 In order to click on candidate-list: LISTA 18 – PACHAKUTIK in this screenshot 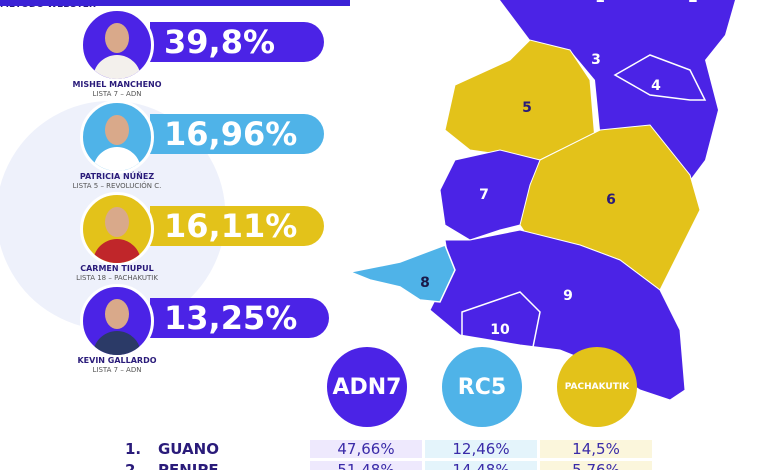, I will do `click(117, 278)`.